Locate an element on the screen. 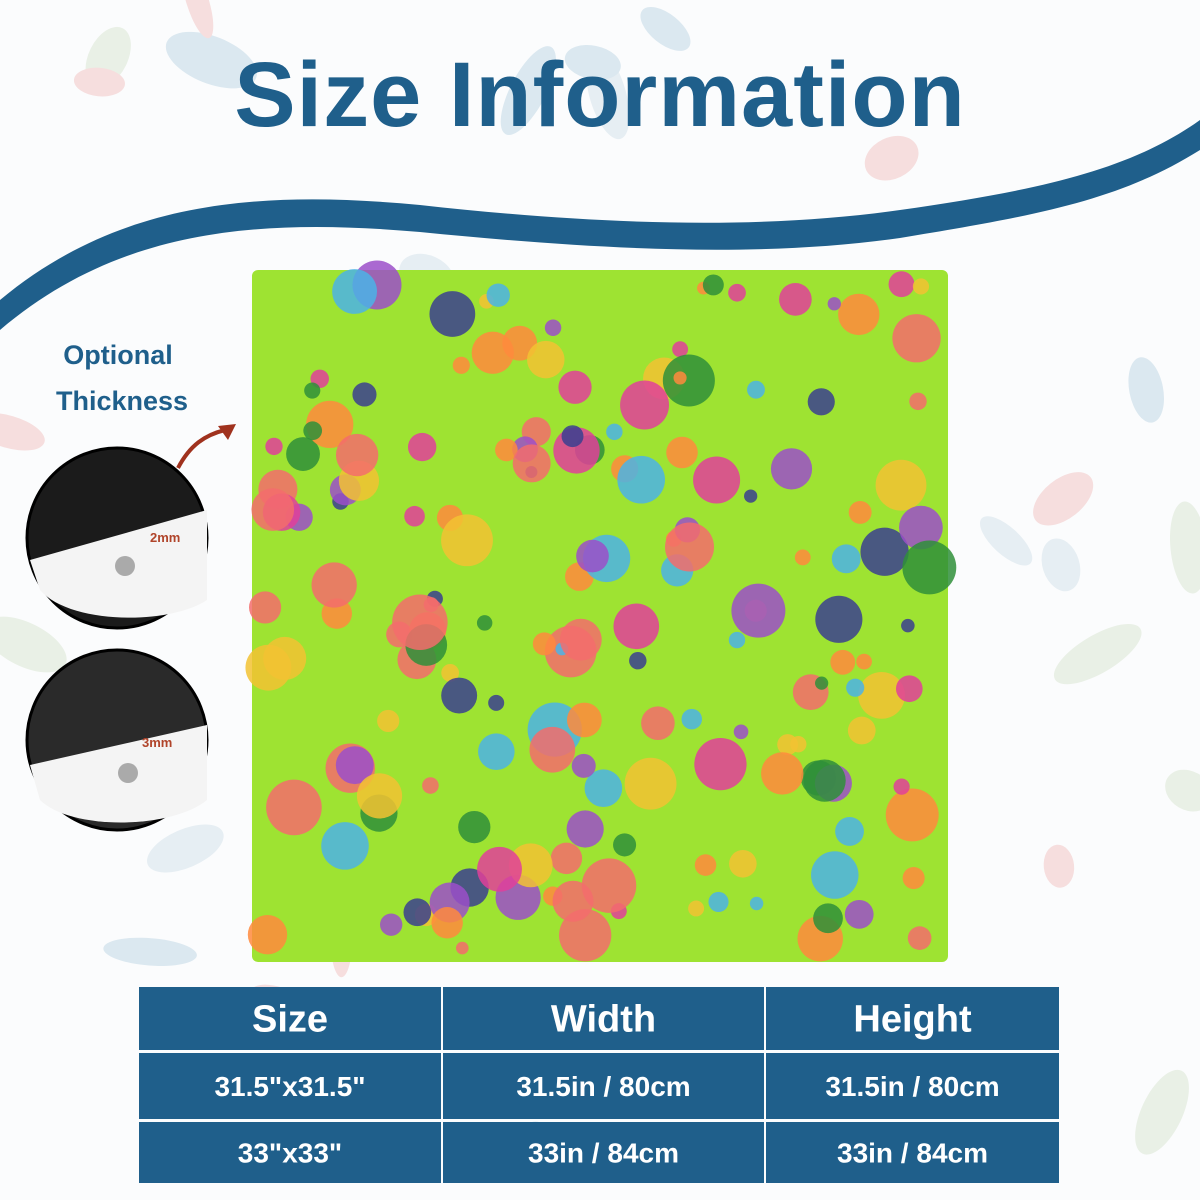 The height and width of the screenshot is (1200, 1200). column-header: Width is located at coordinates (603, 1020).